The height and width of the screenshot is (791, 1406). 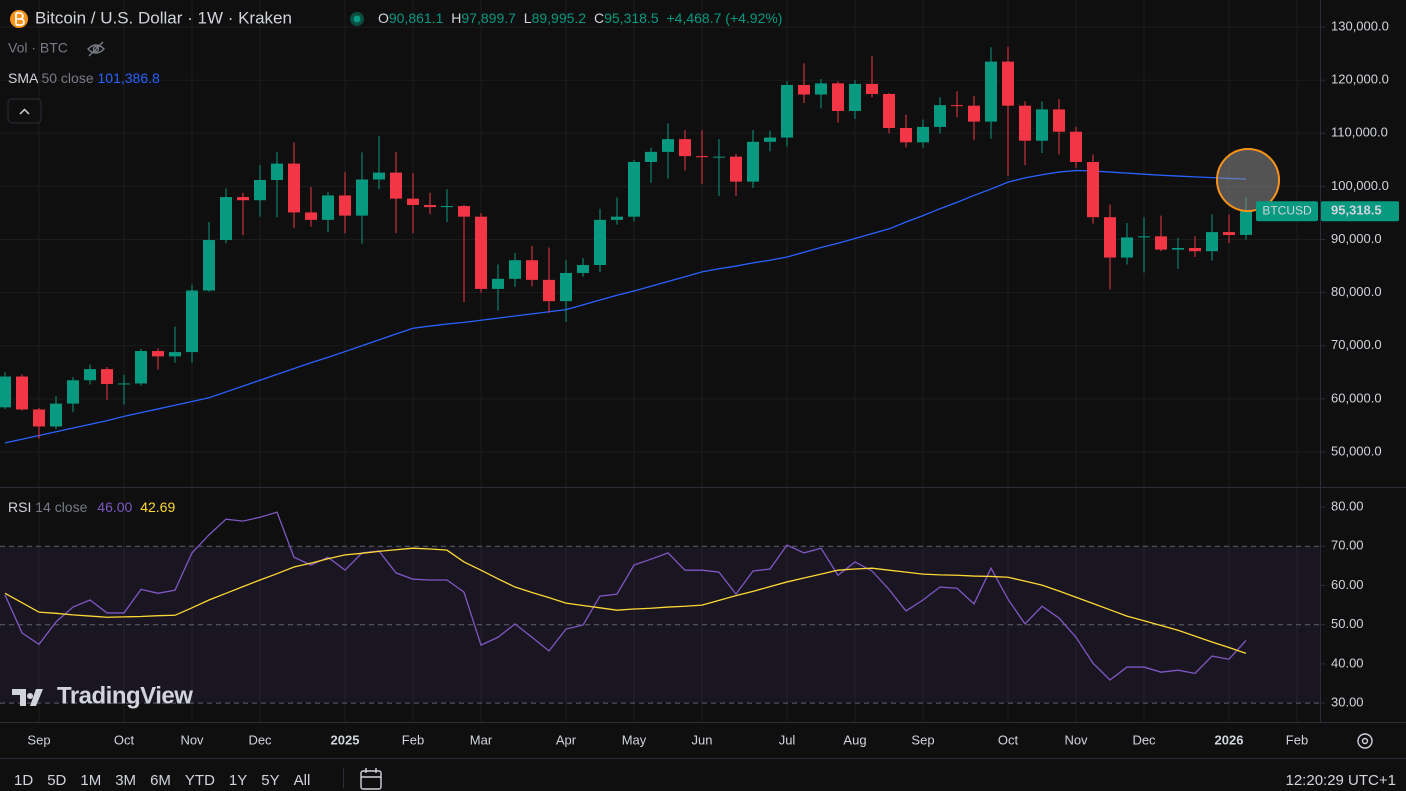 I want to click on y-tick-label: 130,000.0, so click(x=1360, y=26).